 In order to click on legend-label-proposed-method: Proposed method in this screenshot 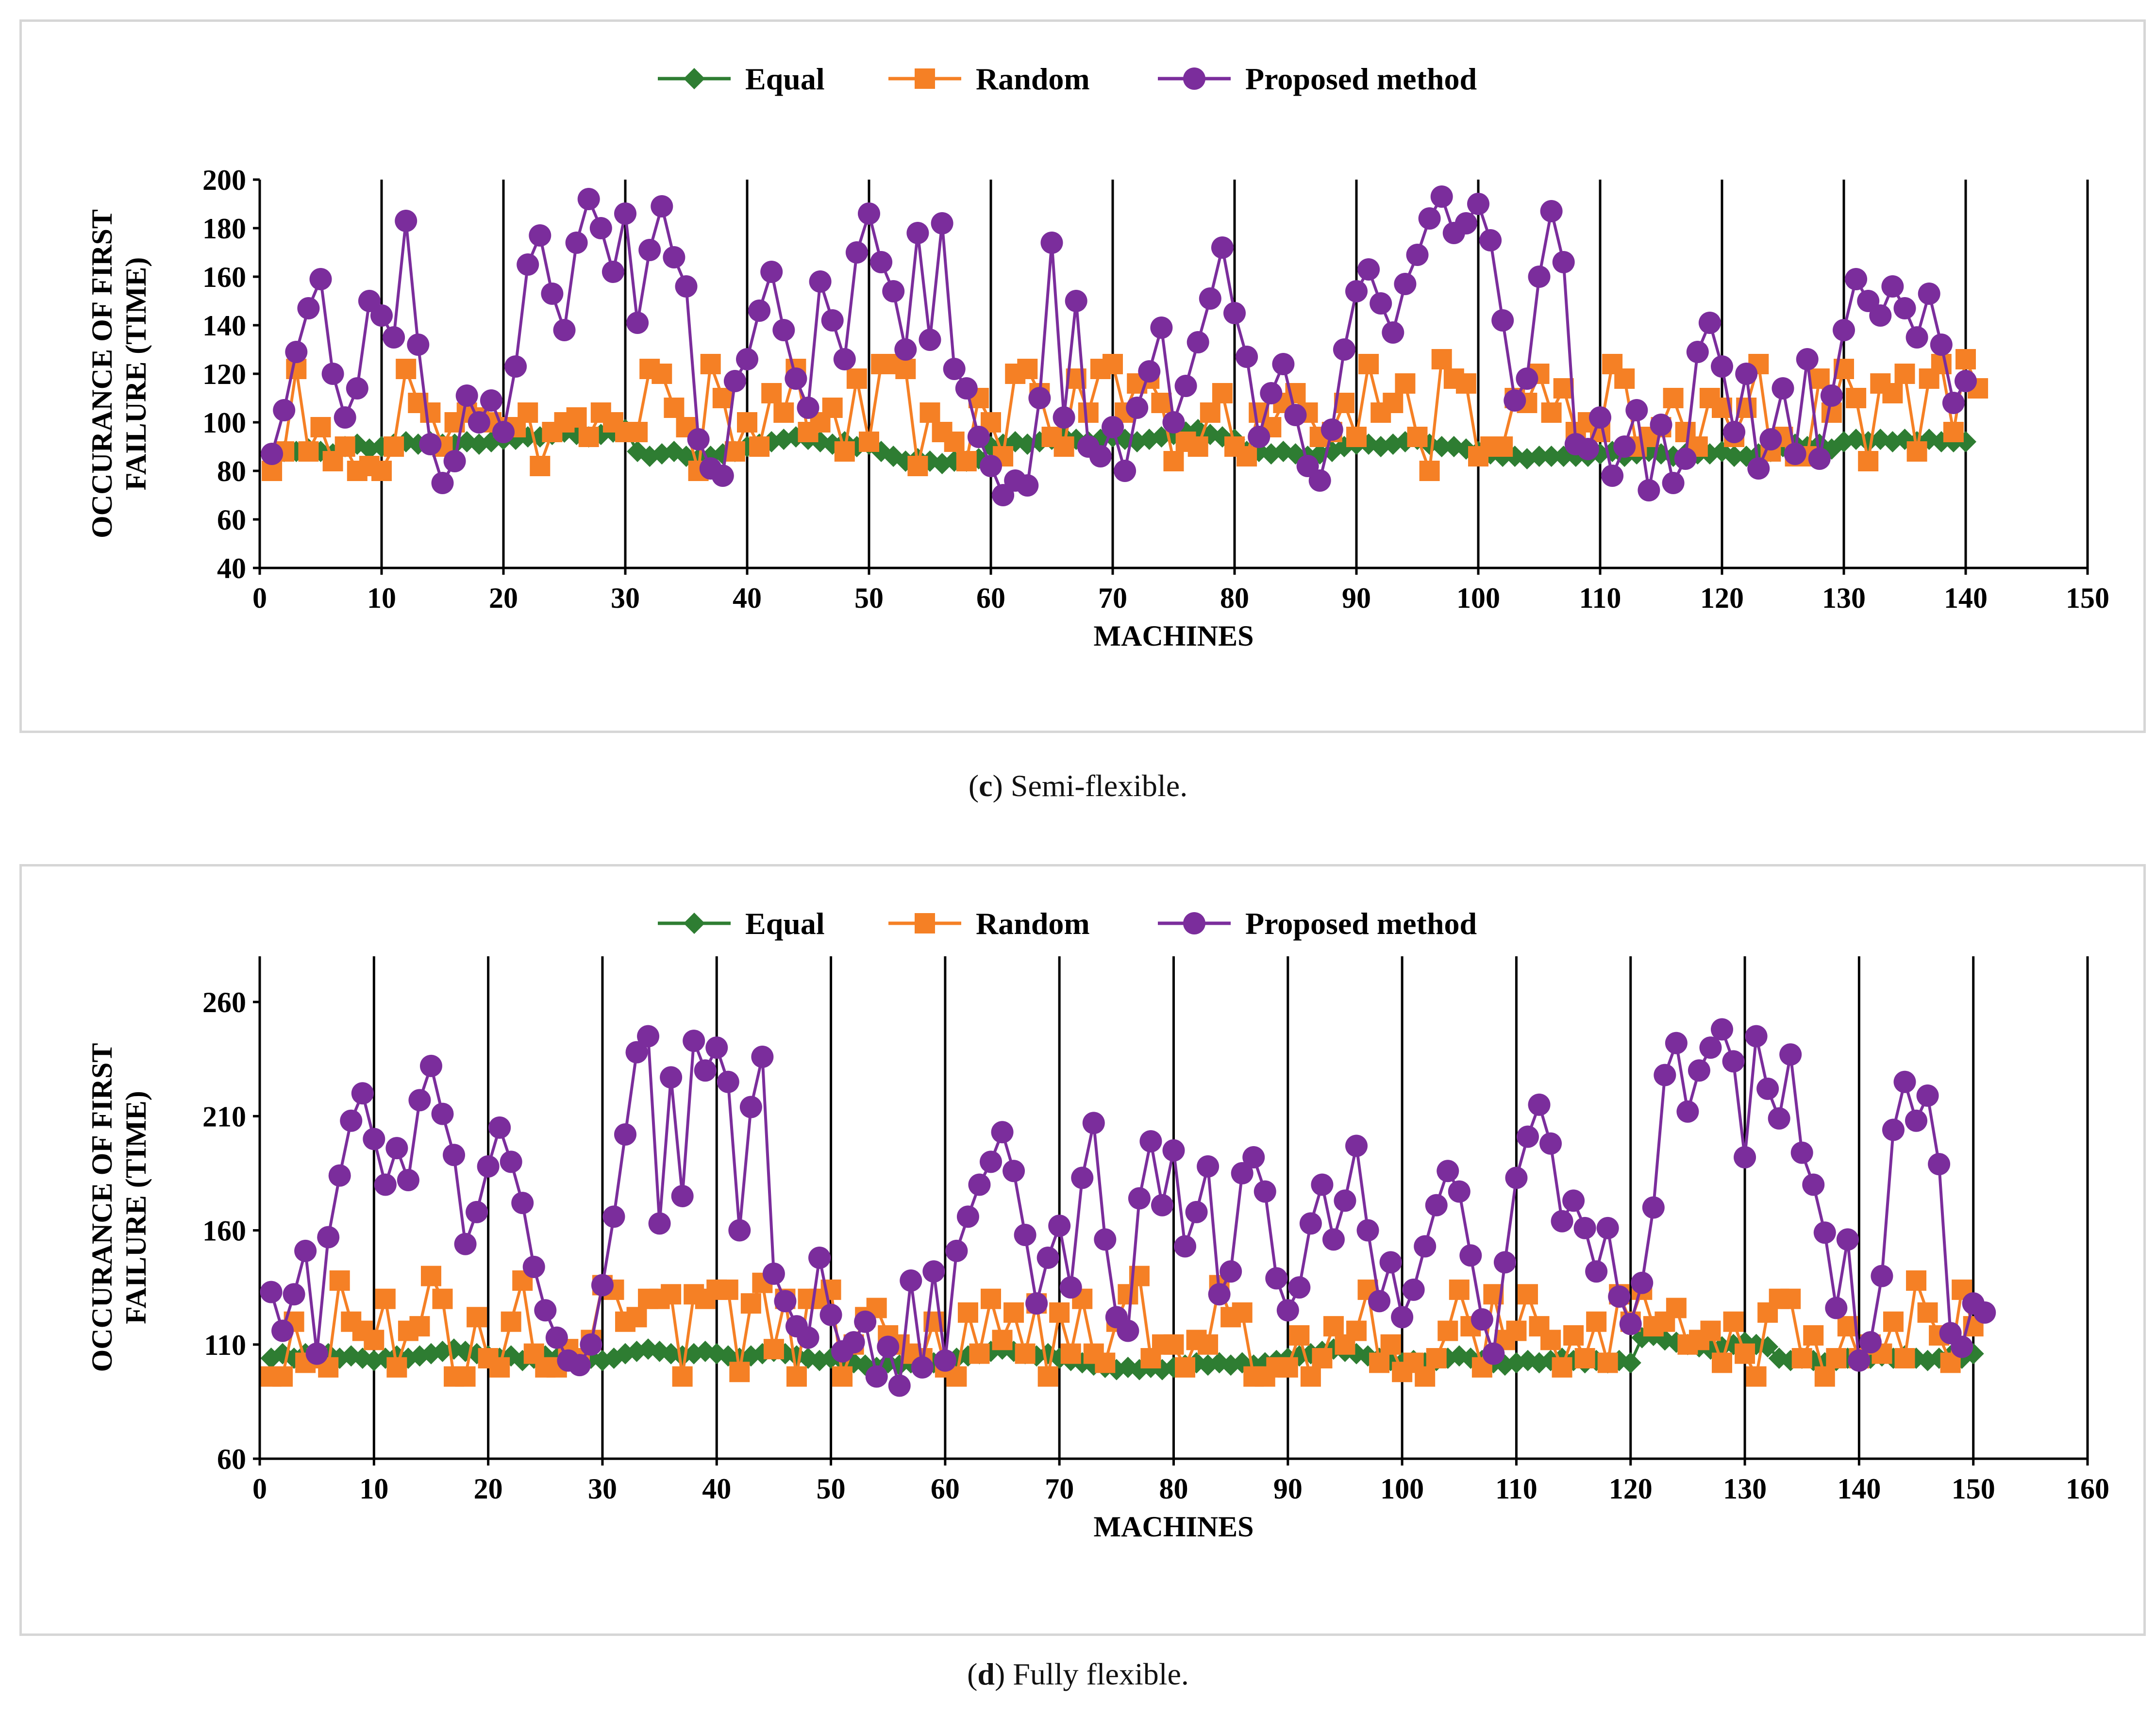, I will do `click(1361, 923)`.